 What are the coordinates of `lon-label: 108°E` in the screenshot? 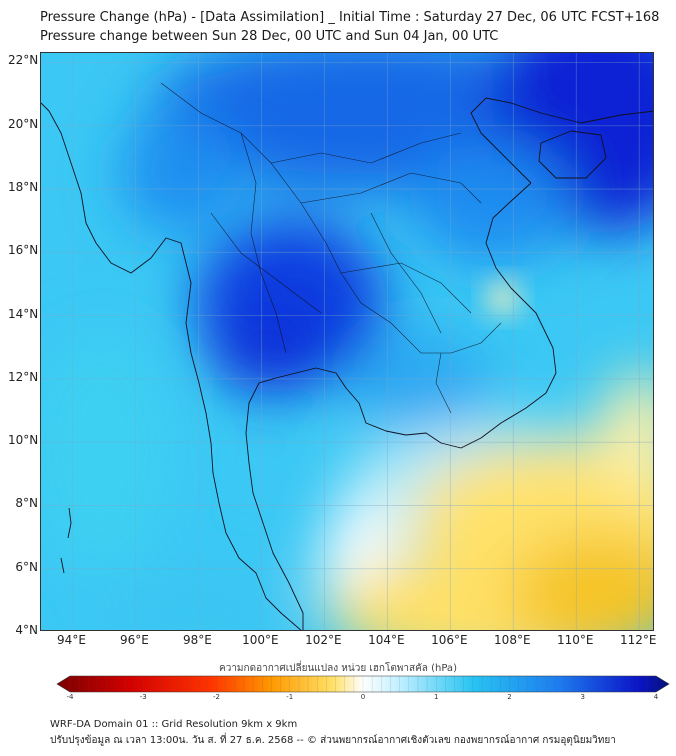 It's located at (512, 640).